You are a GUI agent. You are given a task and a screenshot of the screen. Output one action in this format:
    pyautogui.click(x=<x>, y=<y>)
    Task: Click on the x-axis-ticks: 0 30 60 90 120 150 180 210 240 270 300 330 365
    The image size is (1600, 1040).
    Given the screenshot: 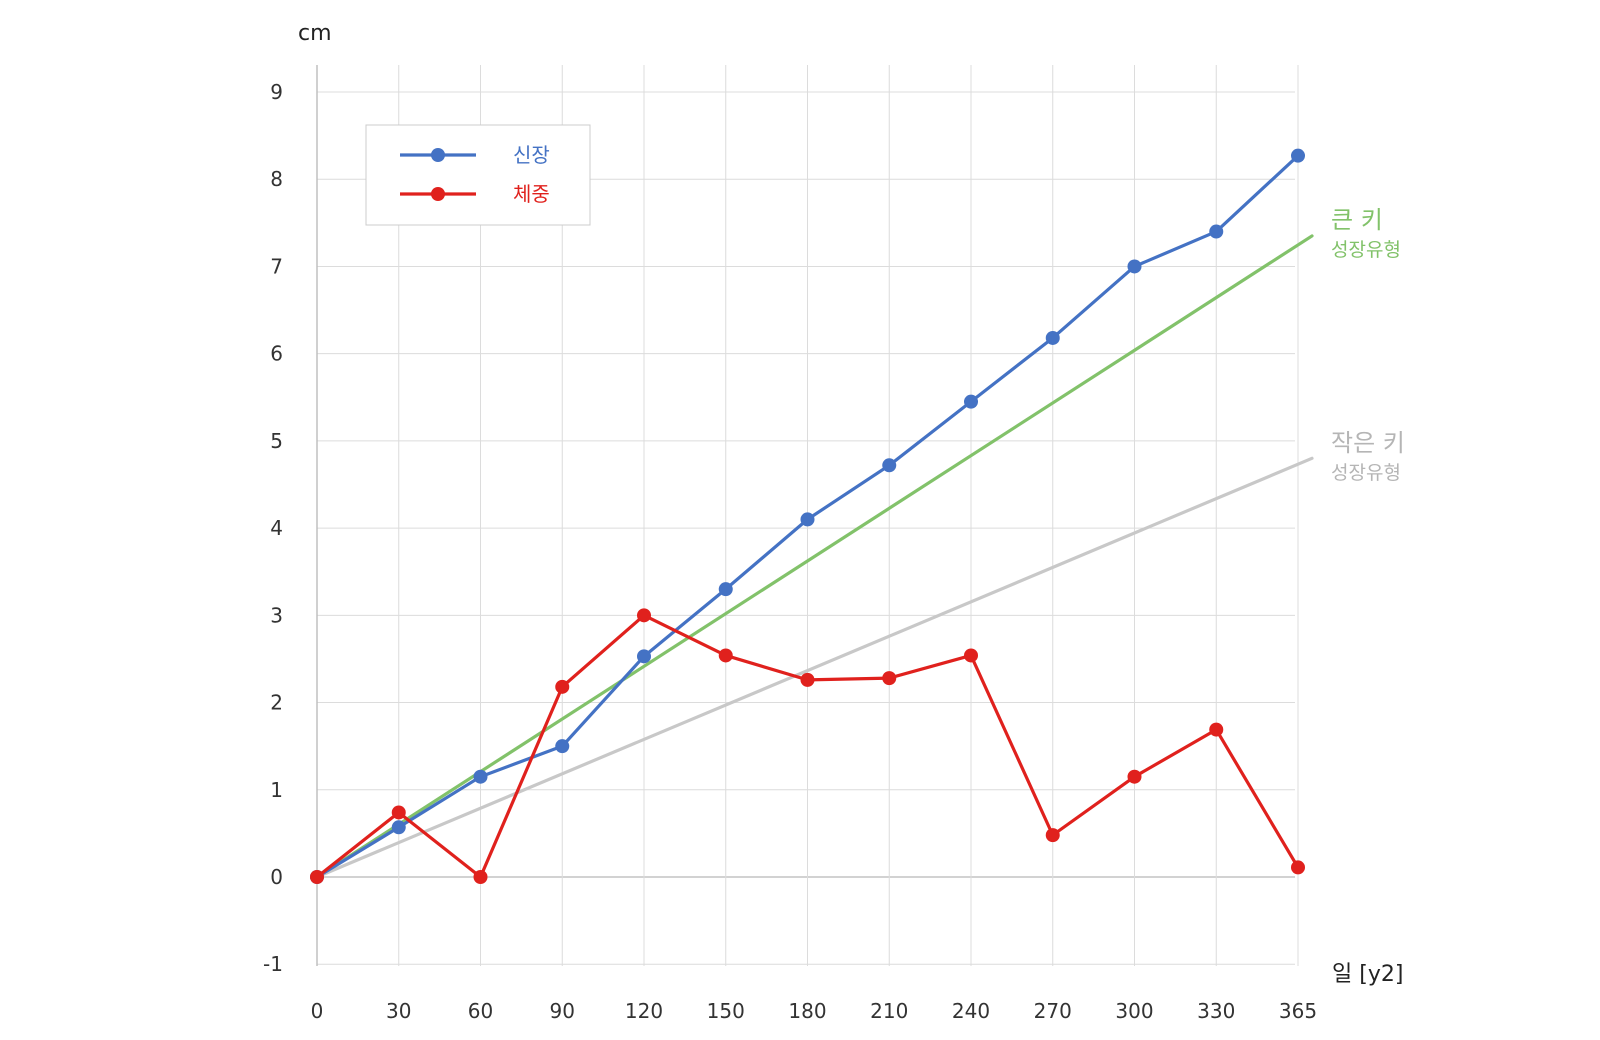 What is the action you would take?
    pyautogui.click(x=814, y=1011)
    